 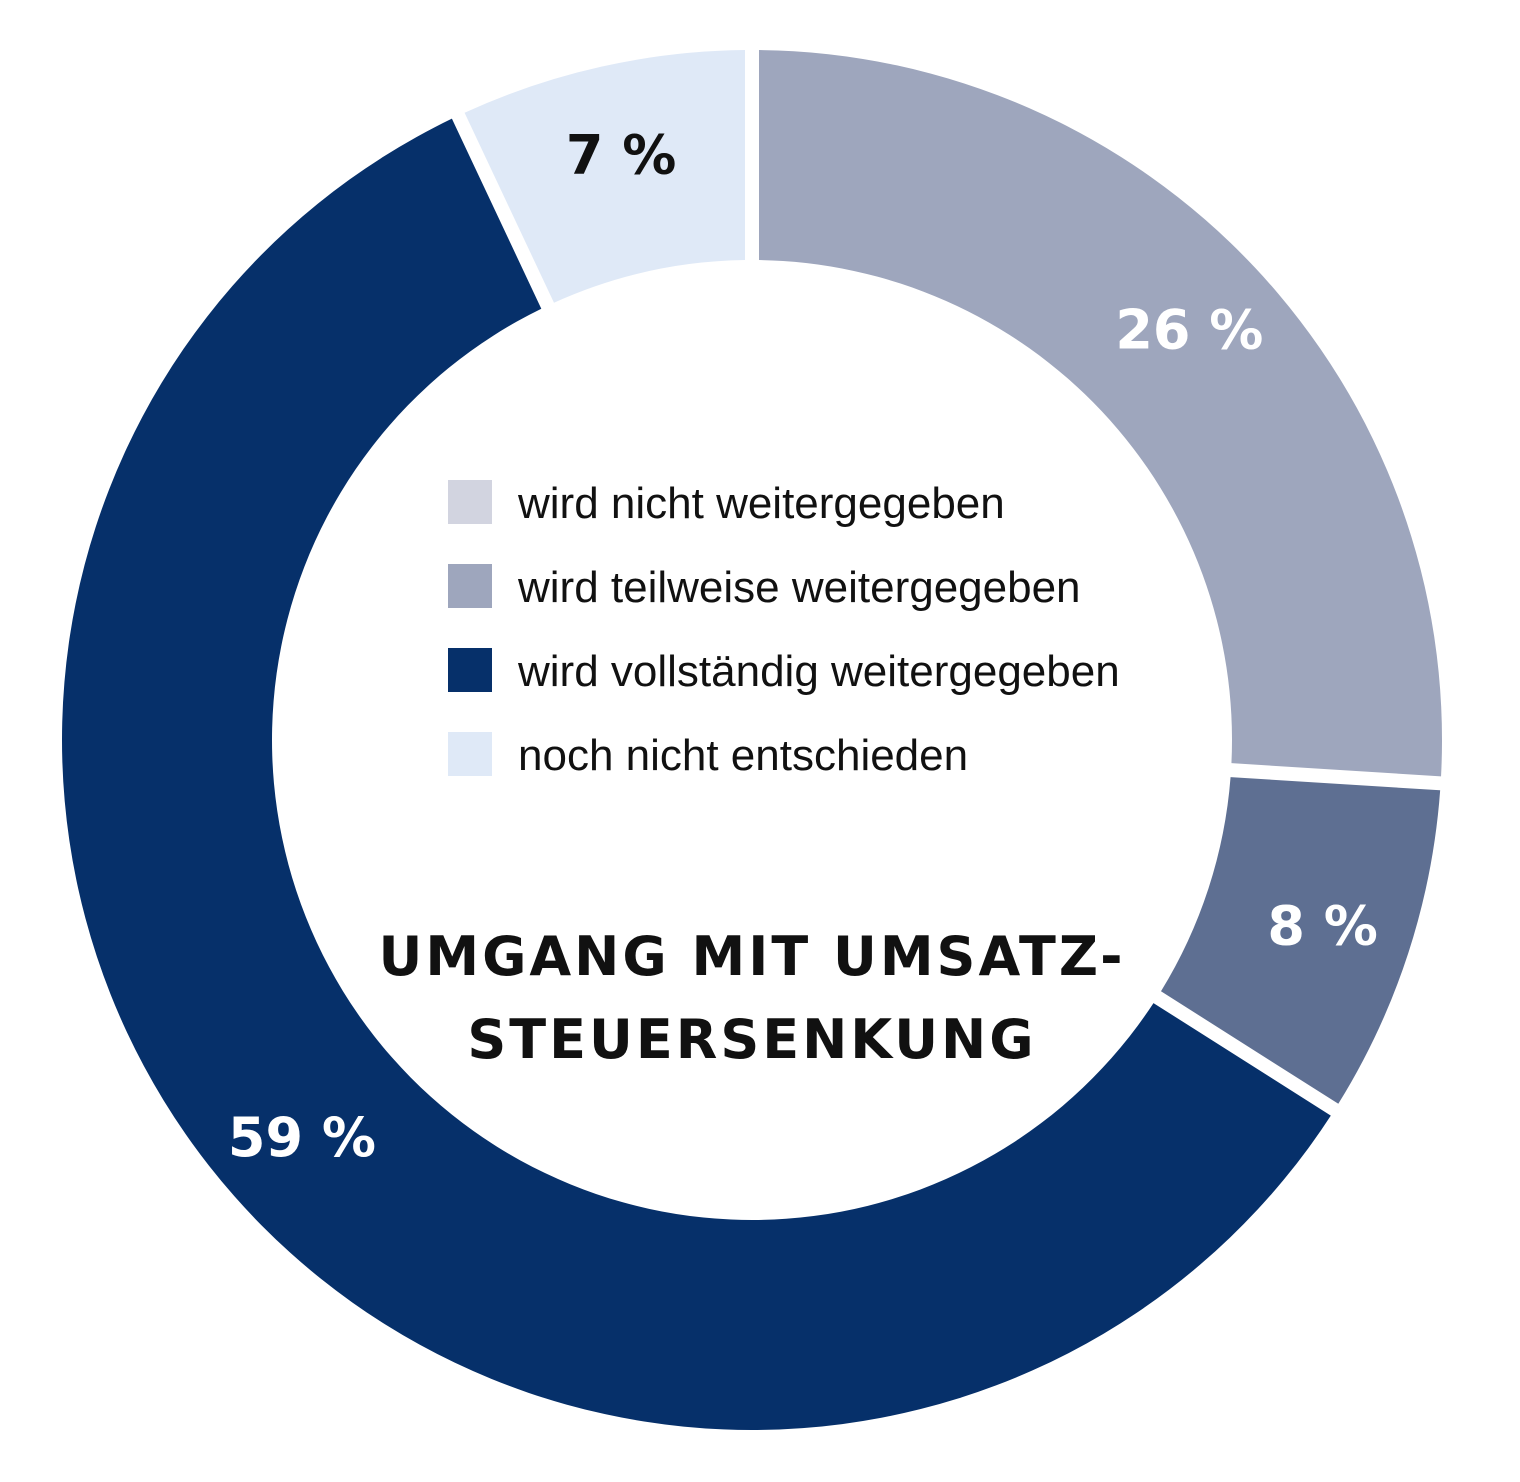 I want to click on chart-title-line-1: UMGANG MIT UMSATZ-, so click(x=751, y=956).